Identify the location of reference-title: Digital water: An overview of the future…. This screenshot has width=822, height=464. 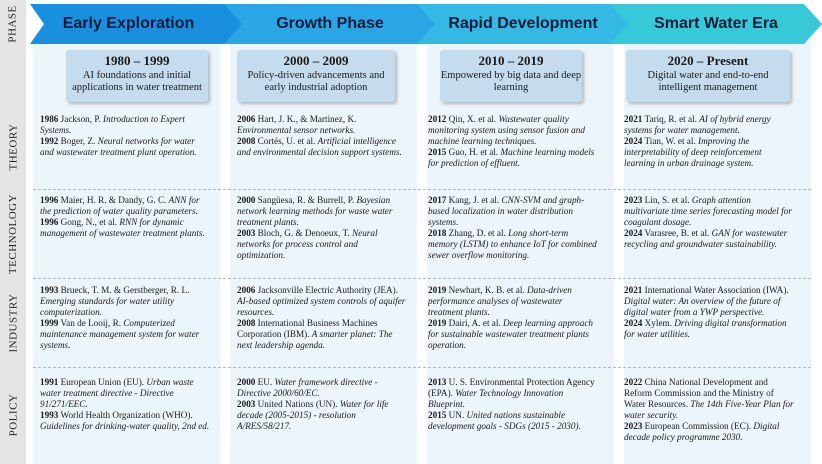
(702, 307).